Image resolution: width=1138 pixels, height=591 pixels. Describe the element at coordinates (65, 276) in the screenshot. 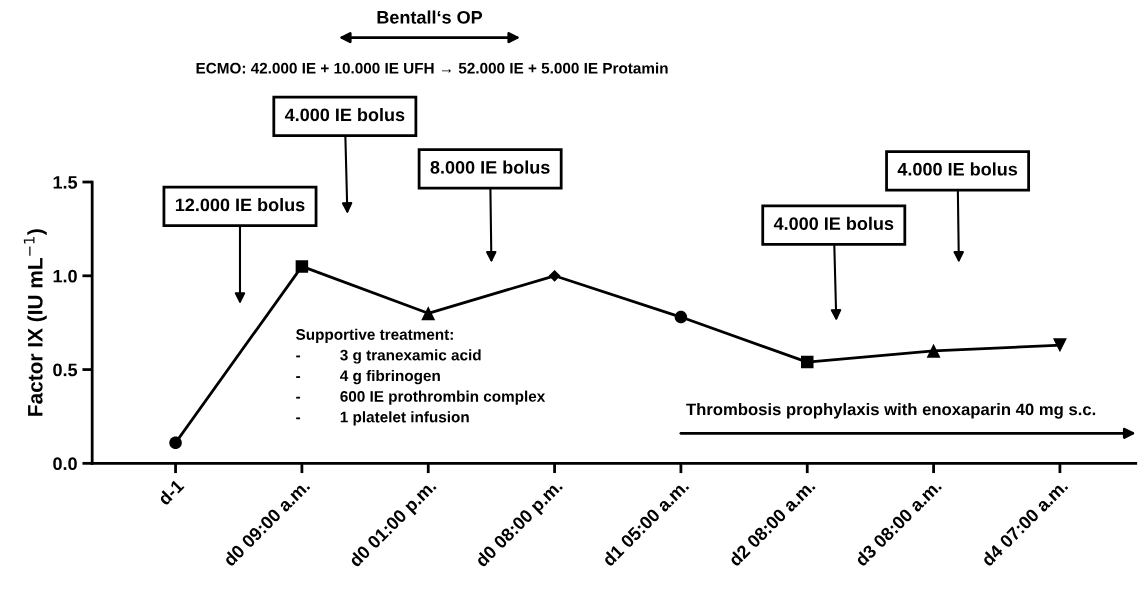

I see `y-tick-label: 1.0` at that location.